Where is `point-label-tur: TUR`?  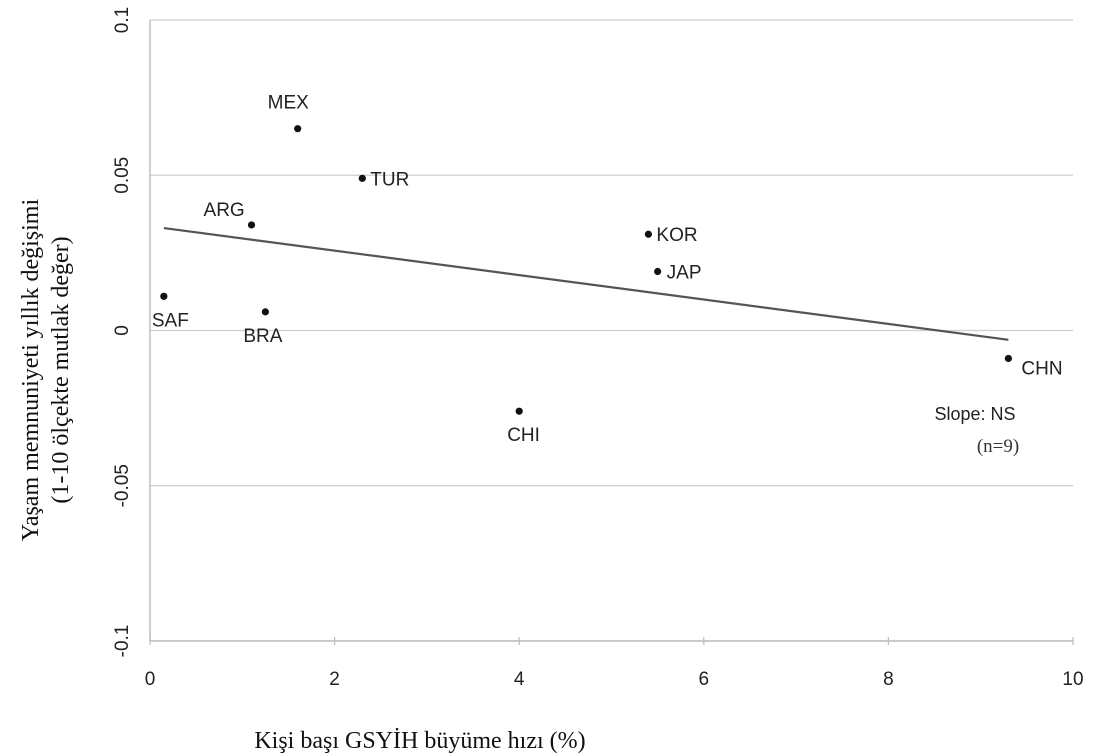 point-label-tur: TUR is located at coordinates (389, 179).